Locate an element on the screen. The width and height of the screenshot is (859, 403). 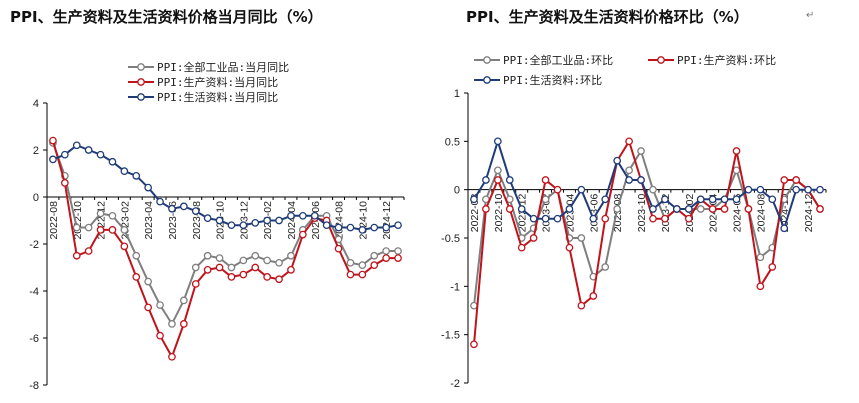
legend-item: PPI:全部工业品:当月同比 is located at coordinates (208, 67).